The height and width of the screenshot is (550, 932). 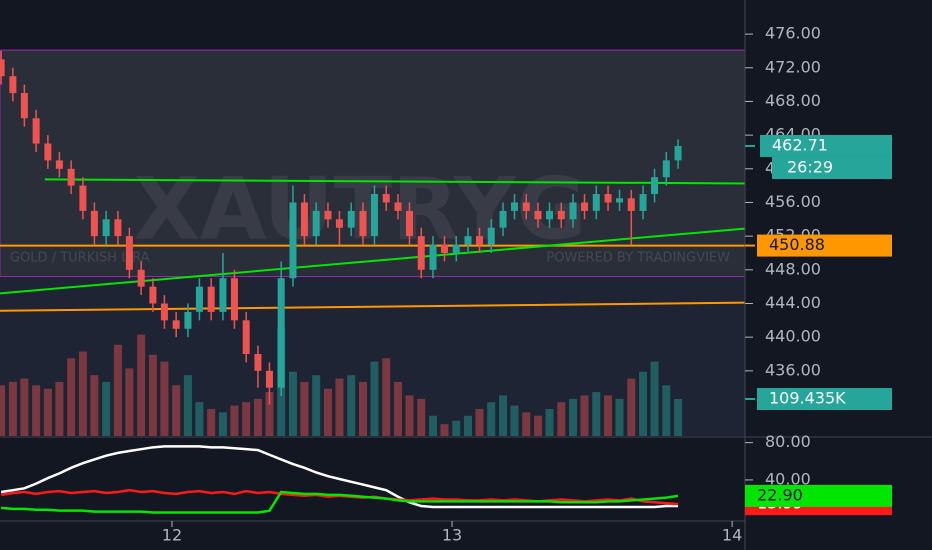 What do you see at coordinates (793, 336) in the screenshot?
I see `y-tick-label: 440.00` at bounding box center [793, 336].